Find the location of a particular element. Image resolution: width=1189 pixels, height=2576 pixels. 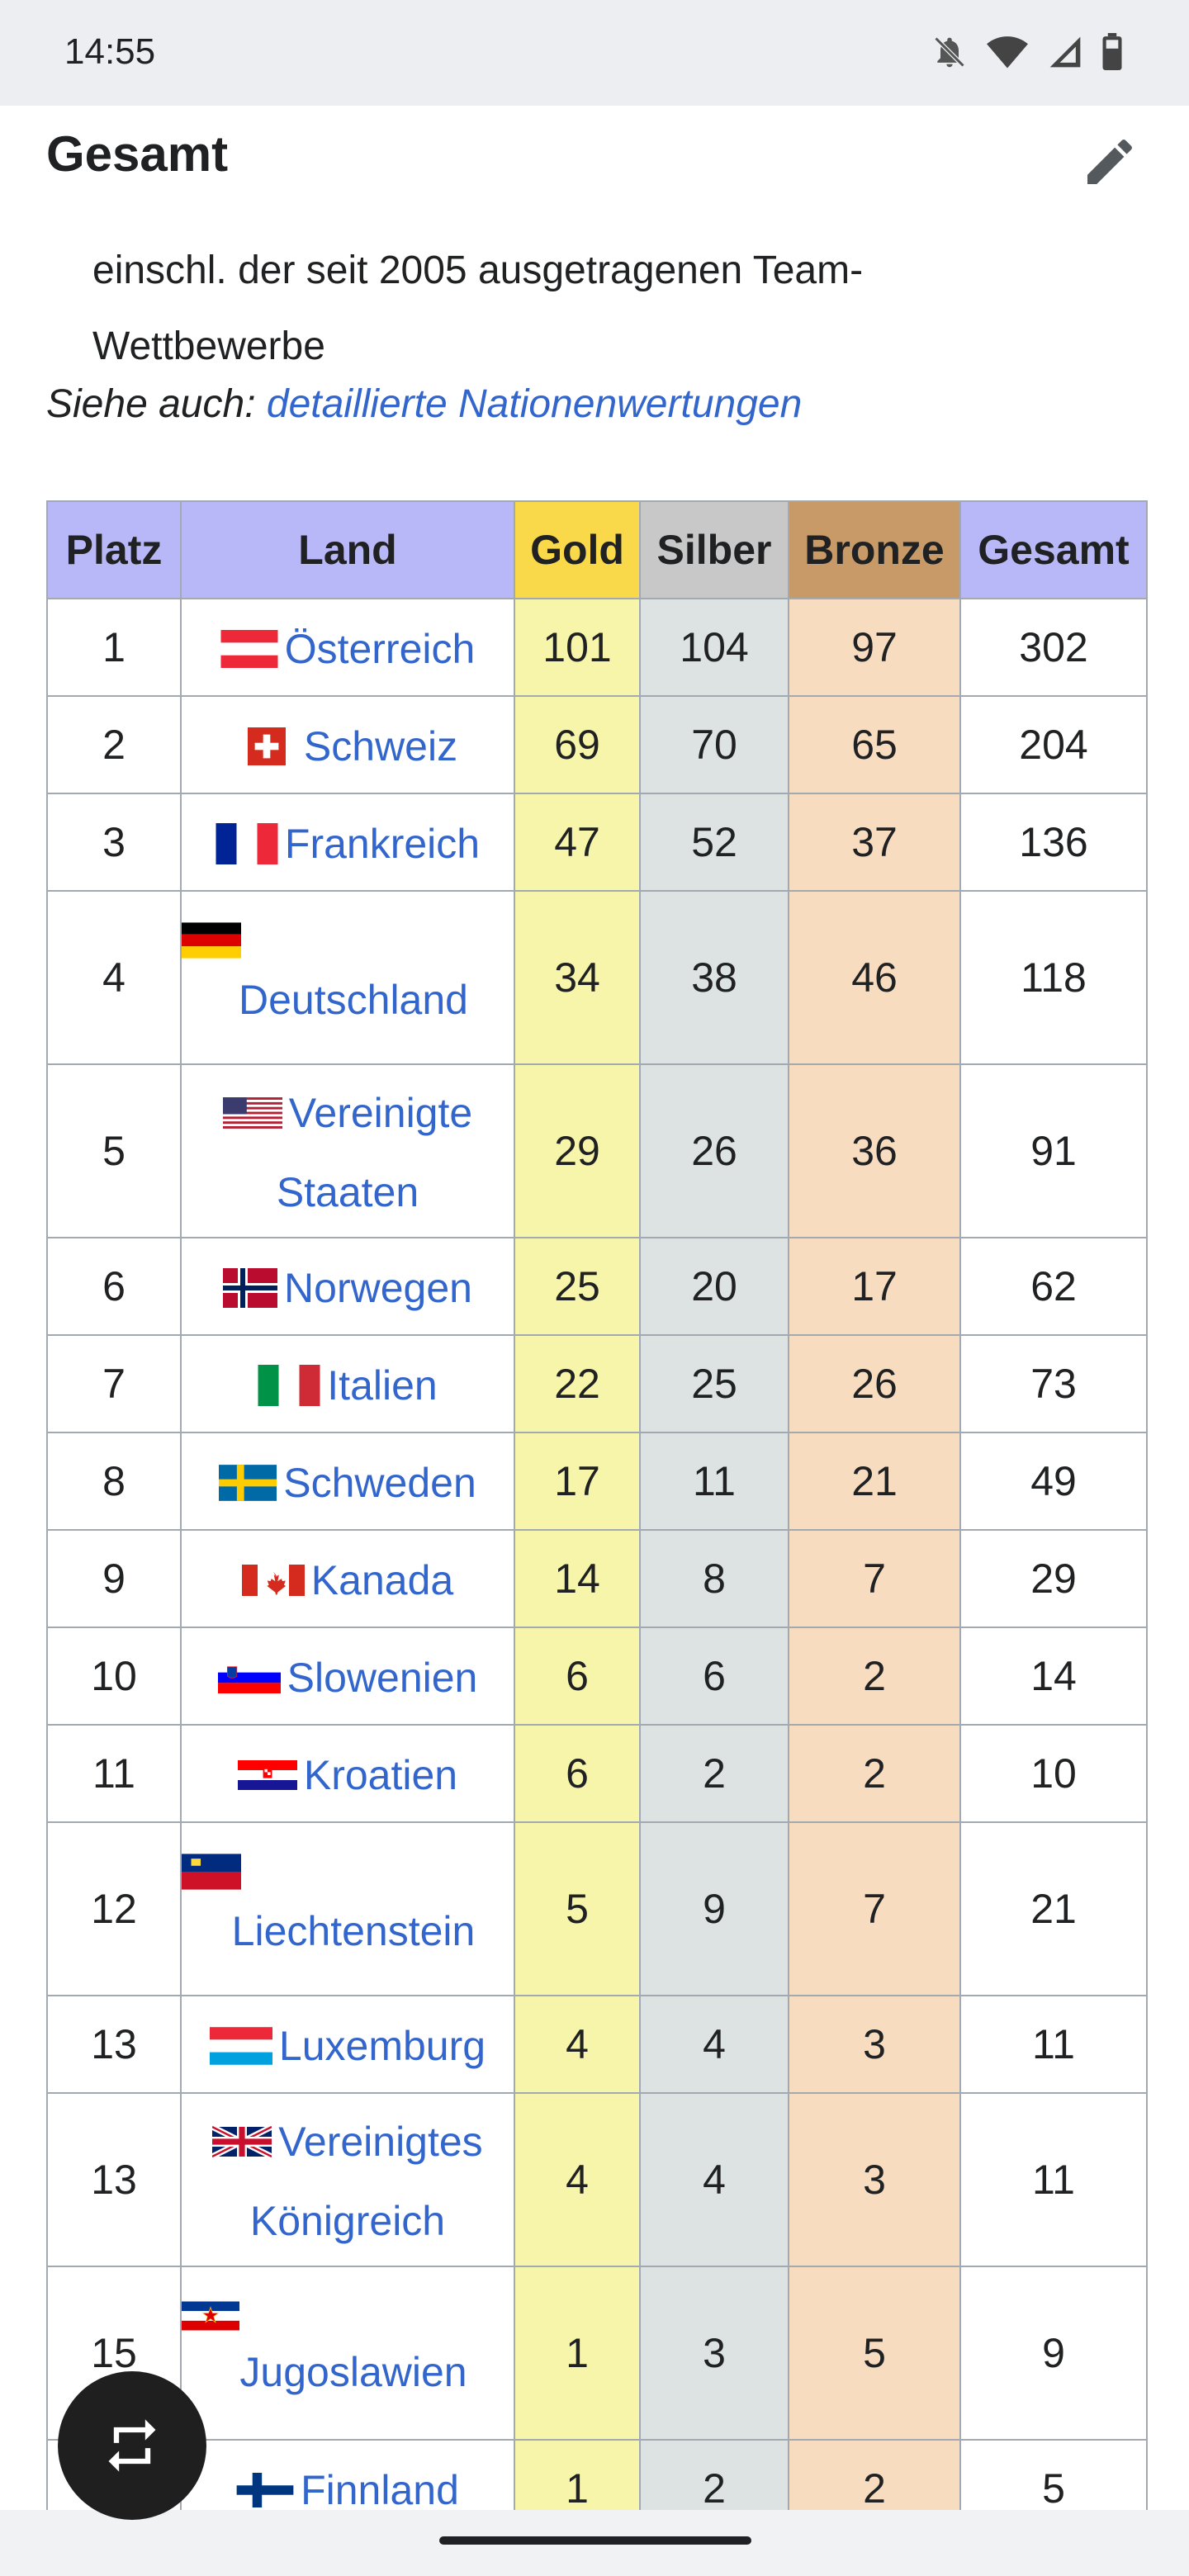

country-link: Frankreich is located at coordinates (382, 843).